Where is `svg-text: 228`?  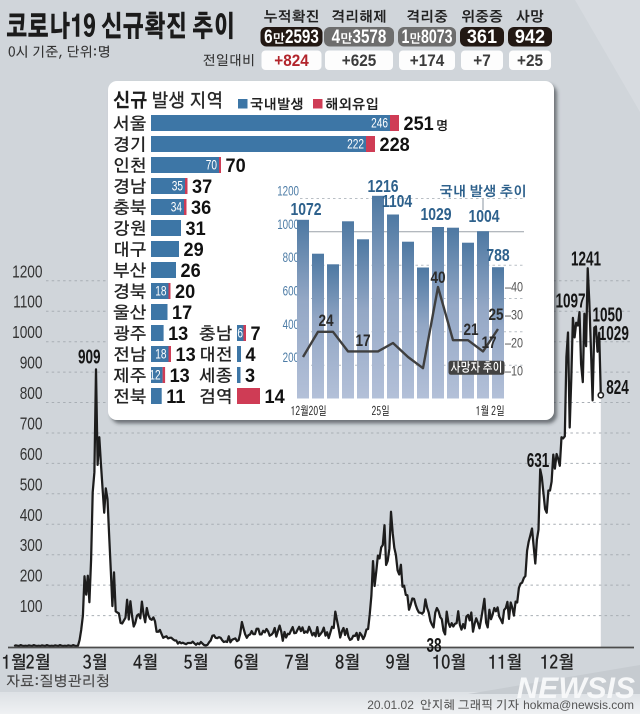
svg-text: 228 is located at coordinates (395, 144).